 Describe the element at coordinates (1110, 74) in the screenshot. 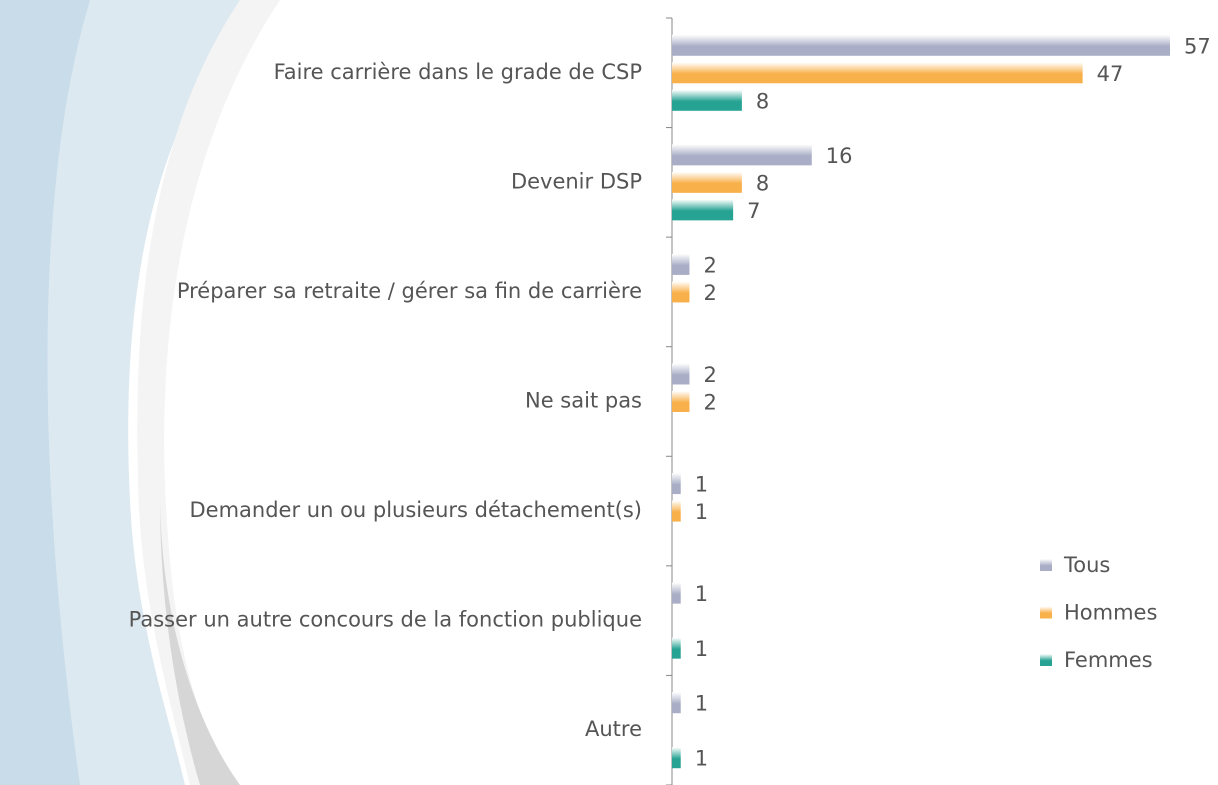

I see `value-label: 47` at that location.